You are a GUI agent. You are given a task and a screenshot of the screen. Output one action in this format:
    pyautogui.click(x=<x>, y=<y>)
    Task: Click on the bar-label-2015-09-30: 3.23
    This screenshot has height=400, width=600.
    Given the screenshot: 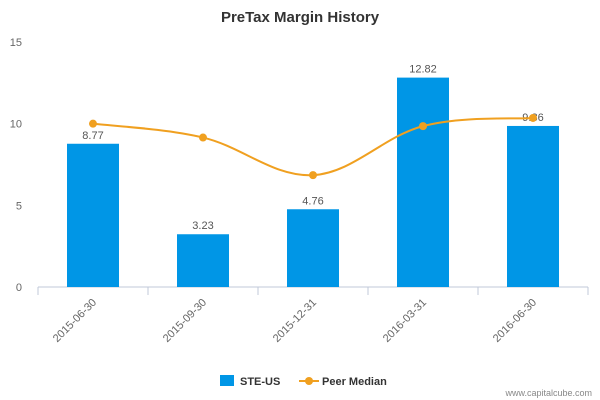 What is the action you would take?
    pyautogui.click(x=202, y=226)
    